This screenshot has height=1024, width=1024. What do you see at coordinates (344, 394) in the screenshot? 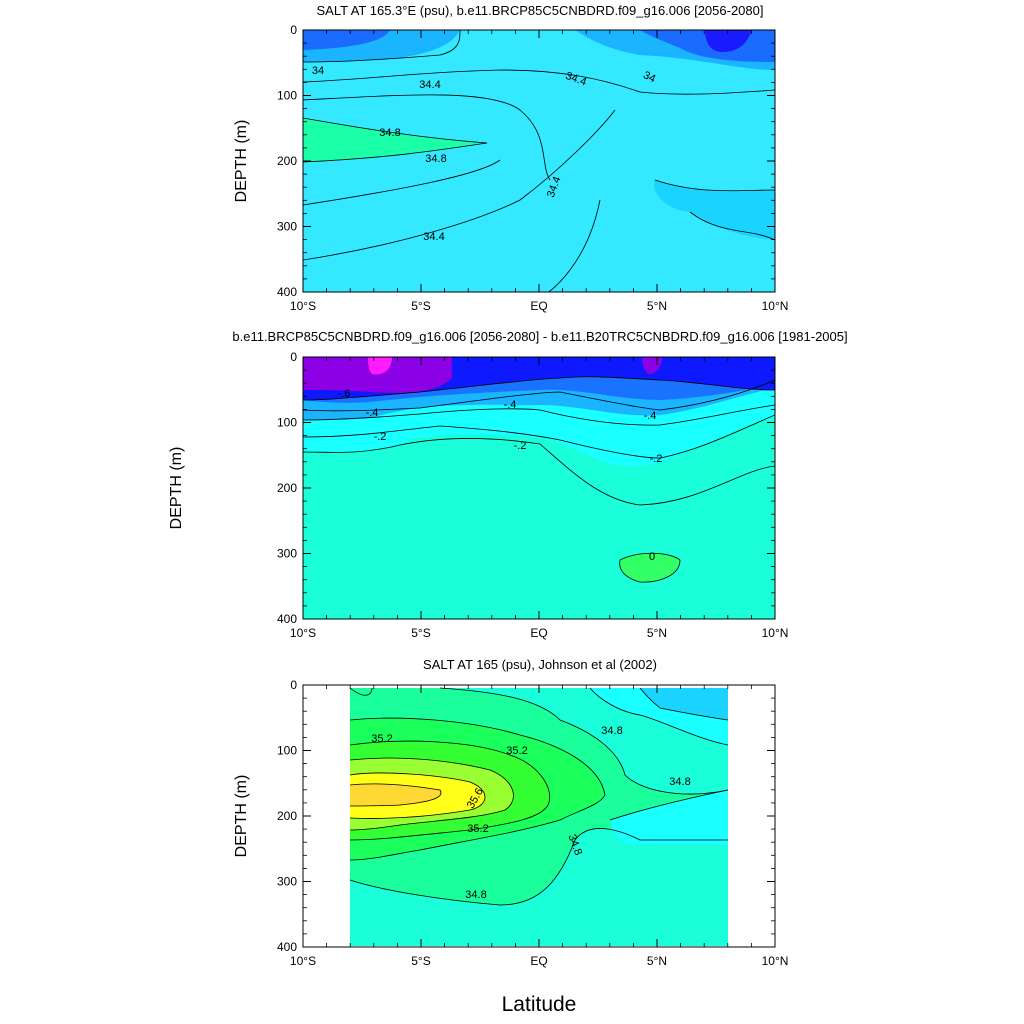
I see `panel2-contour-label: -.6` at bounding box center [344, 394].